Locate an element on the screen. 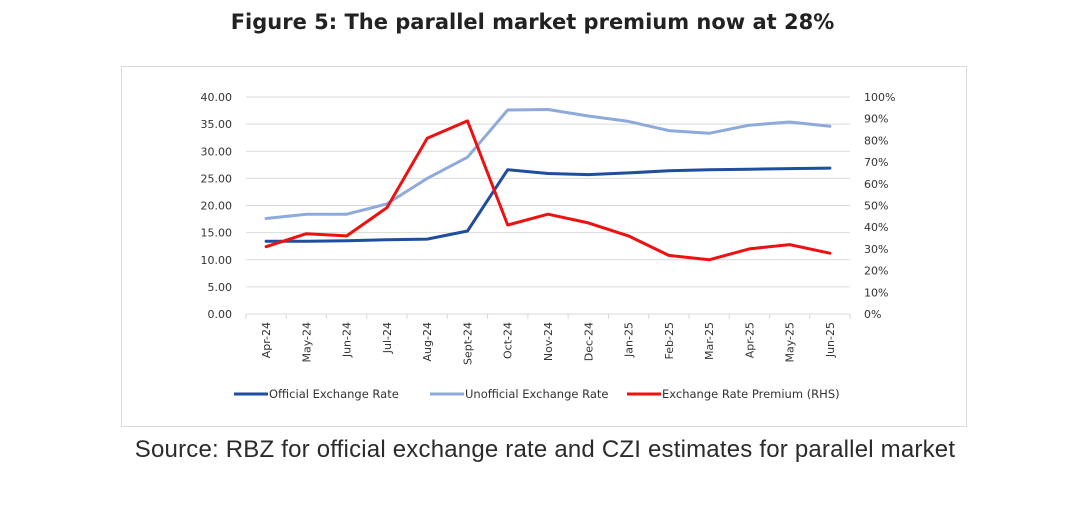 The image size is (1065, 506). legend-label: Unofficial Exchange Rate is located at coordinates (537, 394).